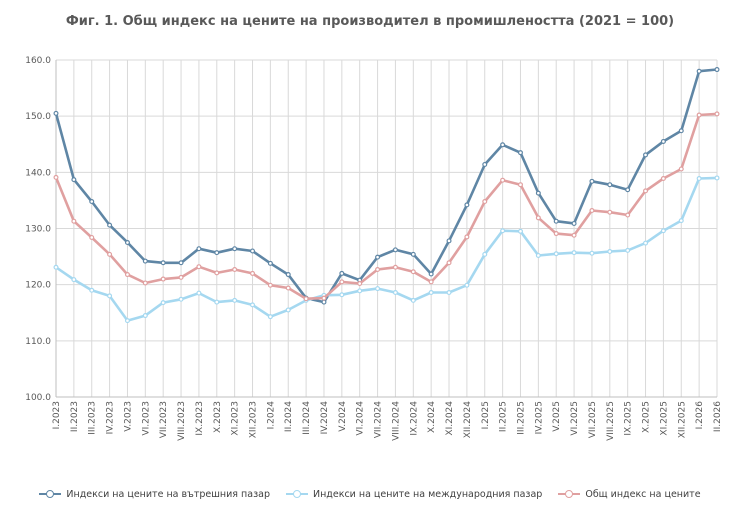  Describe the element at coordinates (296, 494) in the screenshot. I see `legend-swatch-icon` at that location.